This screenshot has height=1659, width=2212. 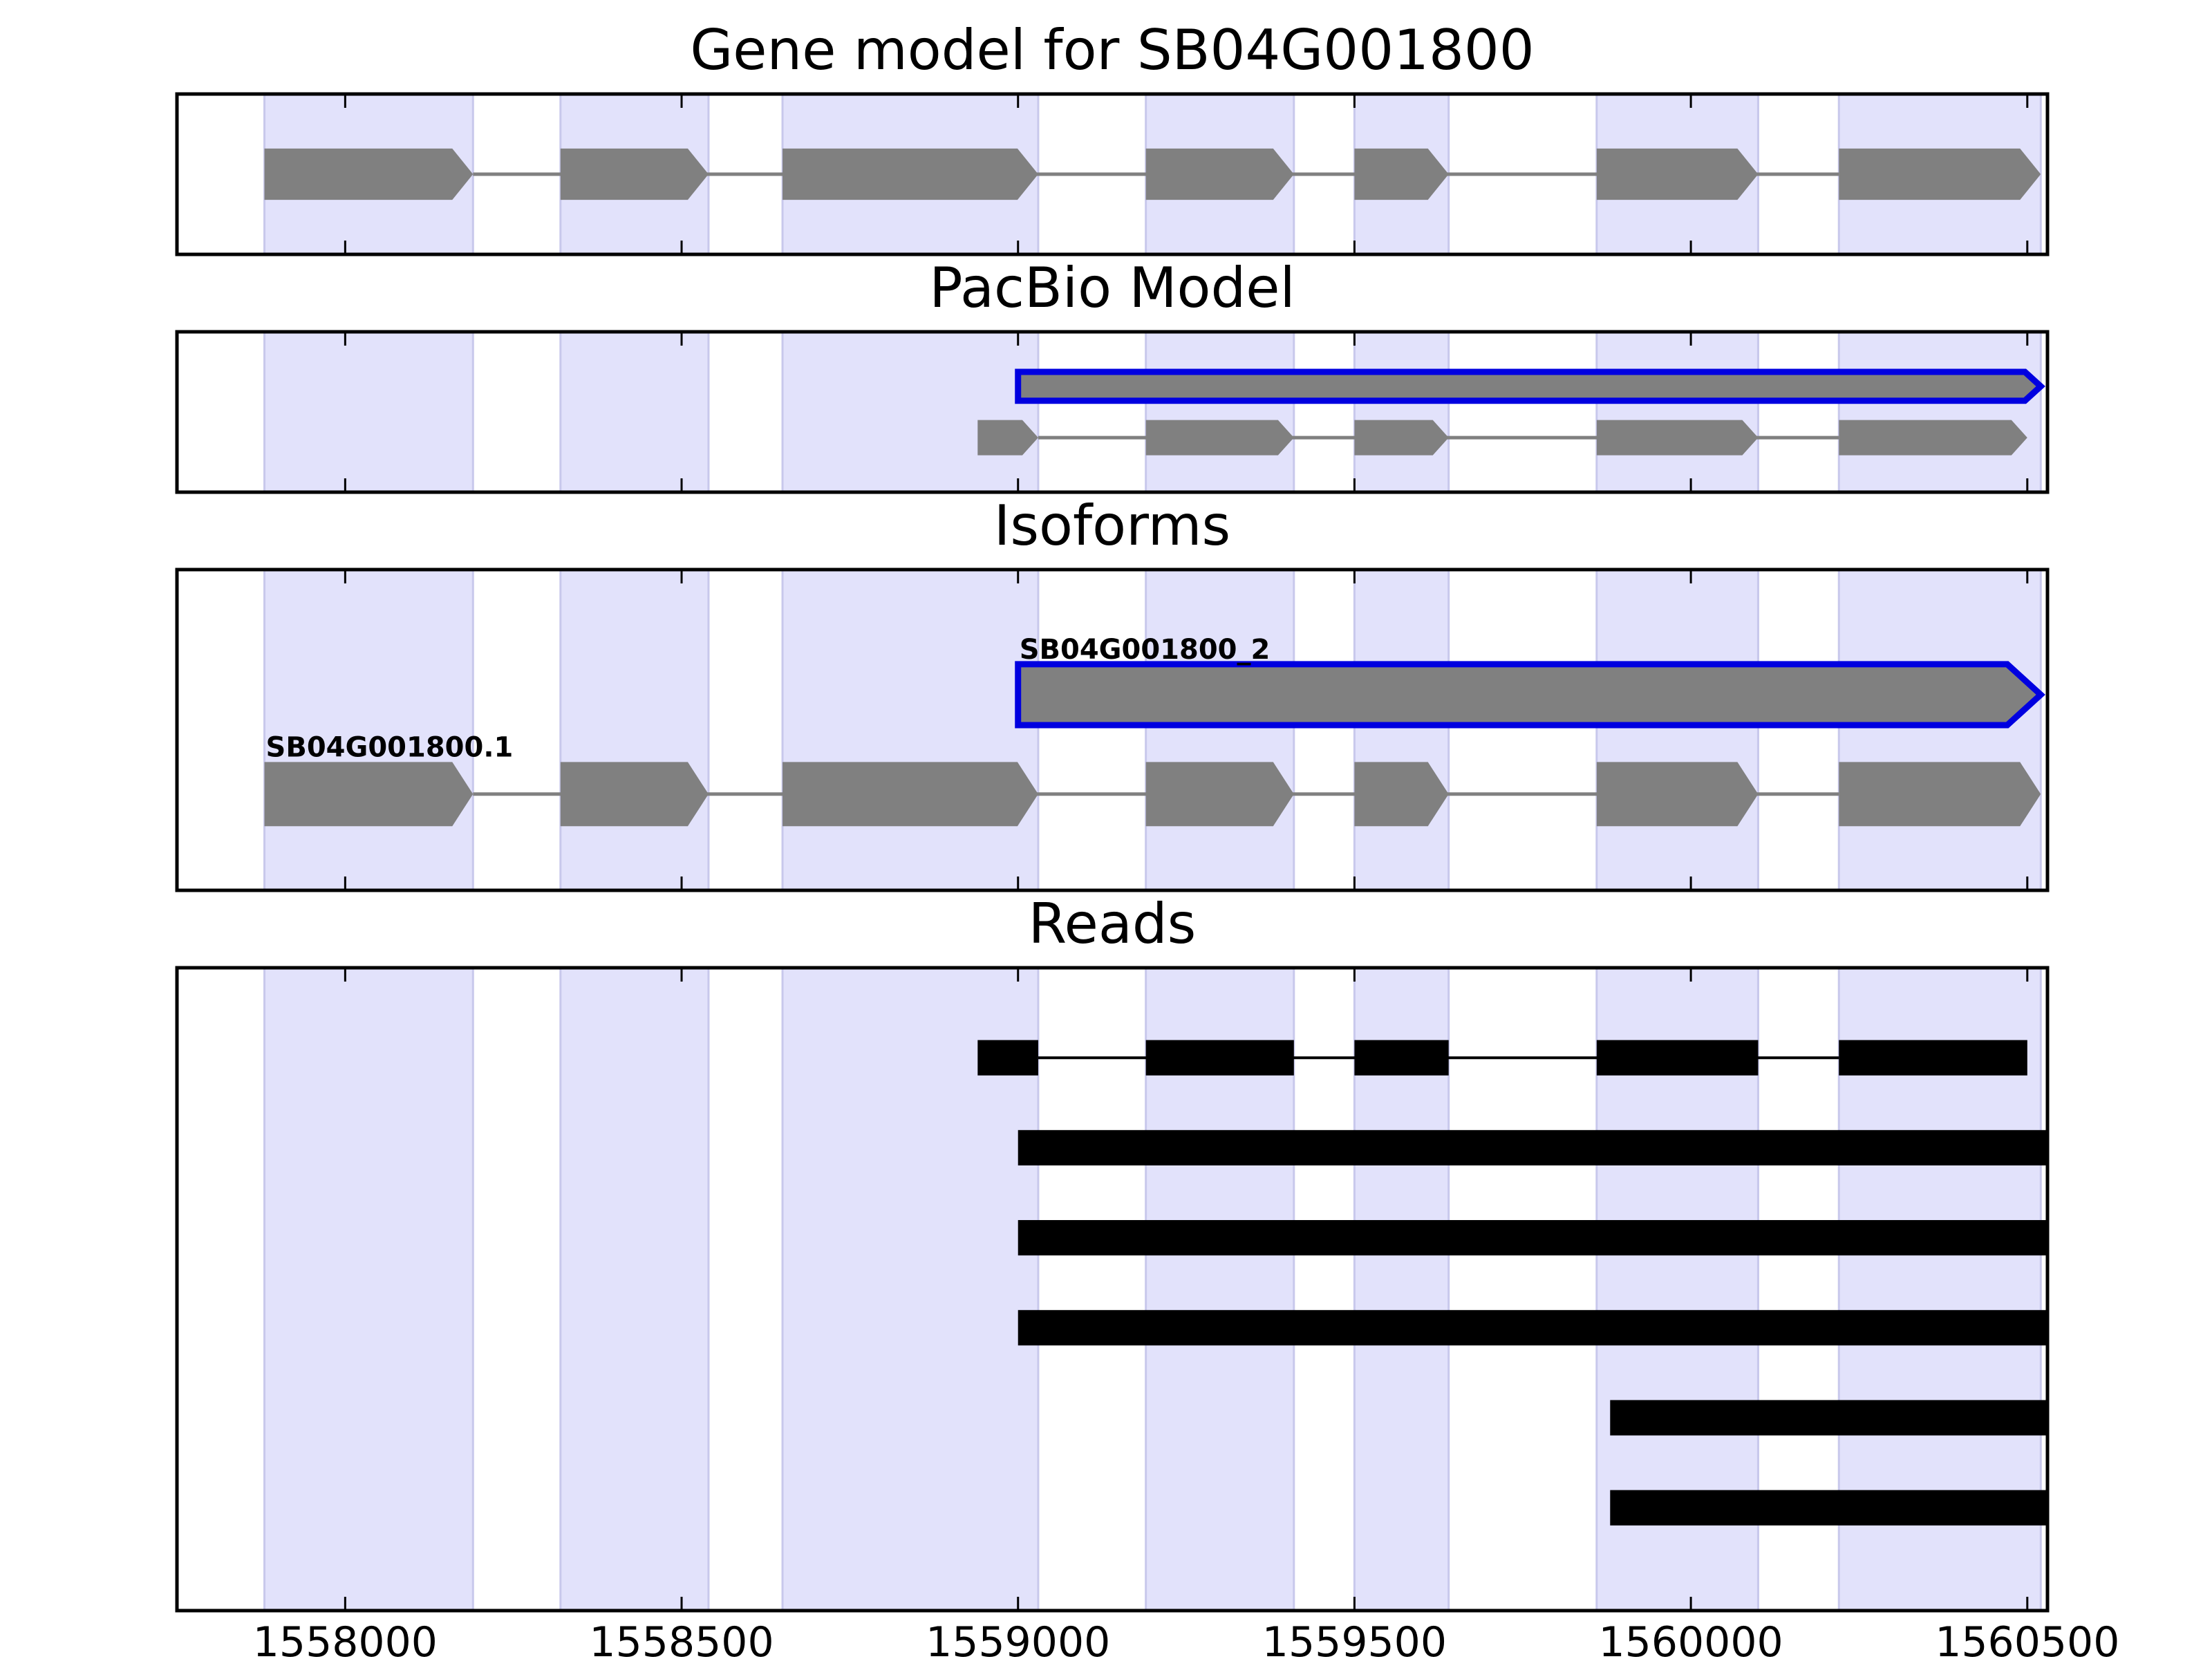 What do you see at coordinates (681, 1638) in the screenshot?
I see `x-tick-label: 1558500` at bounding box center [681, 1638].